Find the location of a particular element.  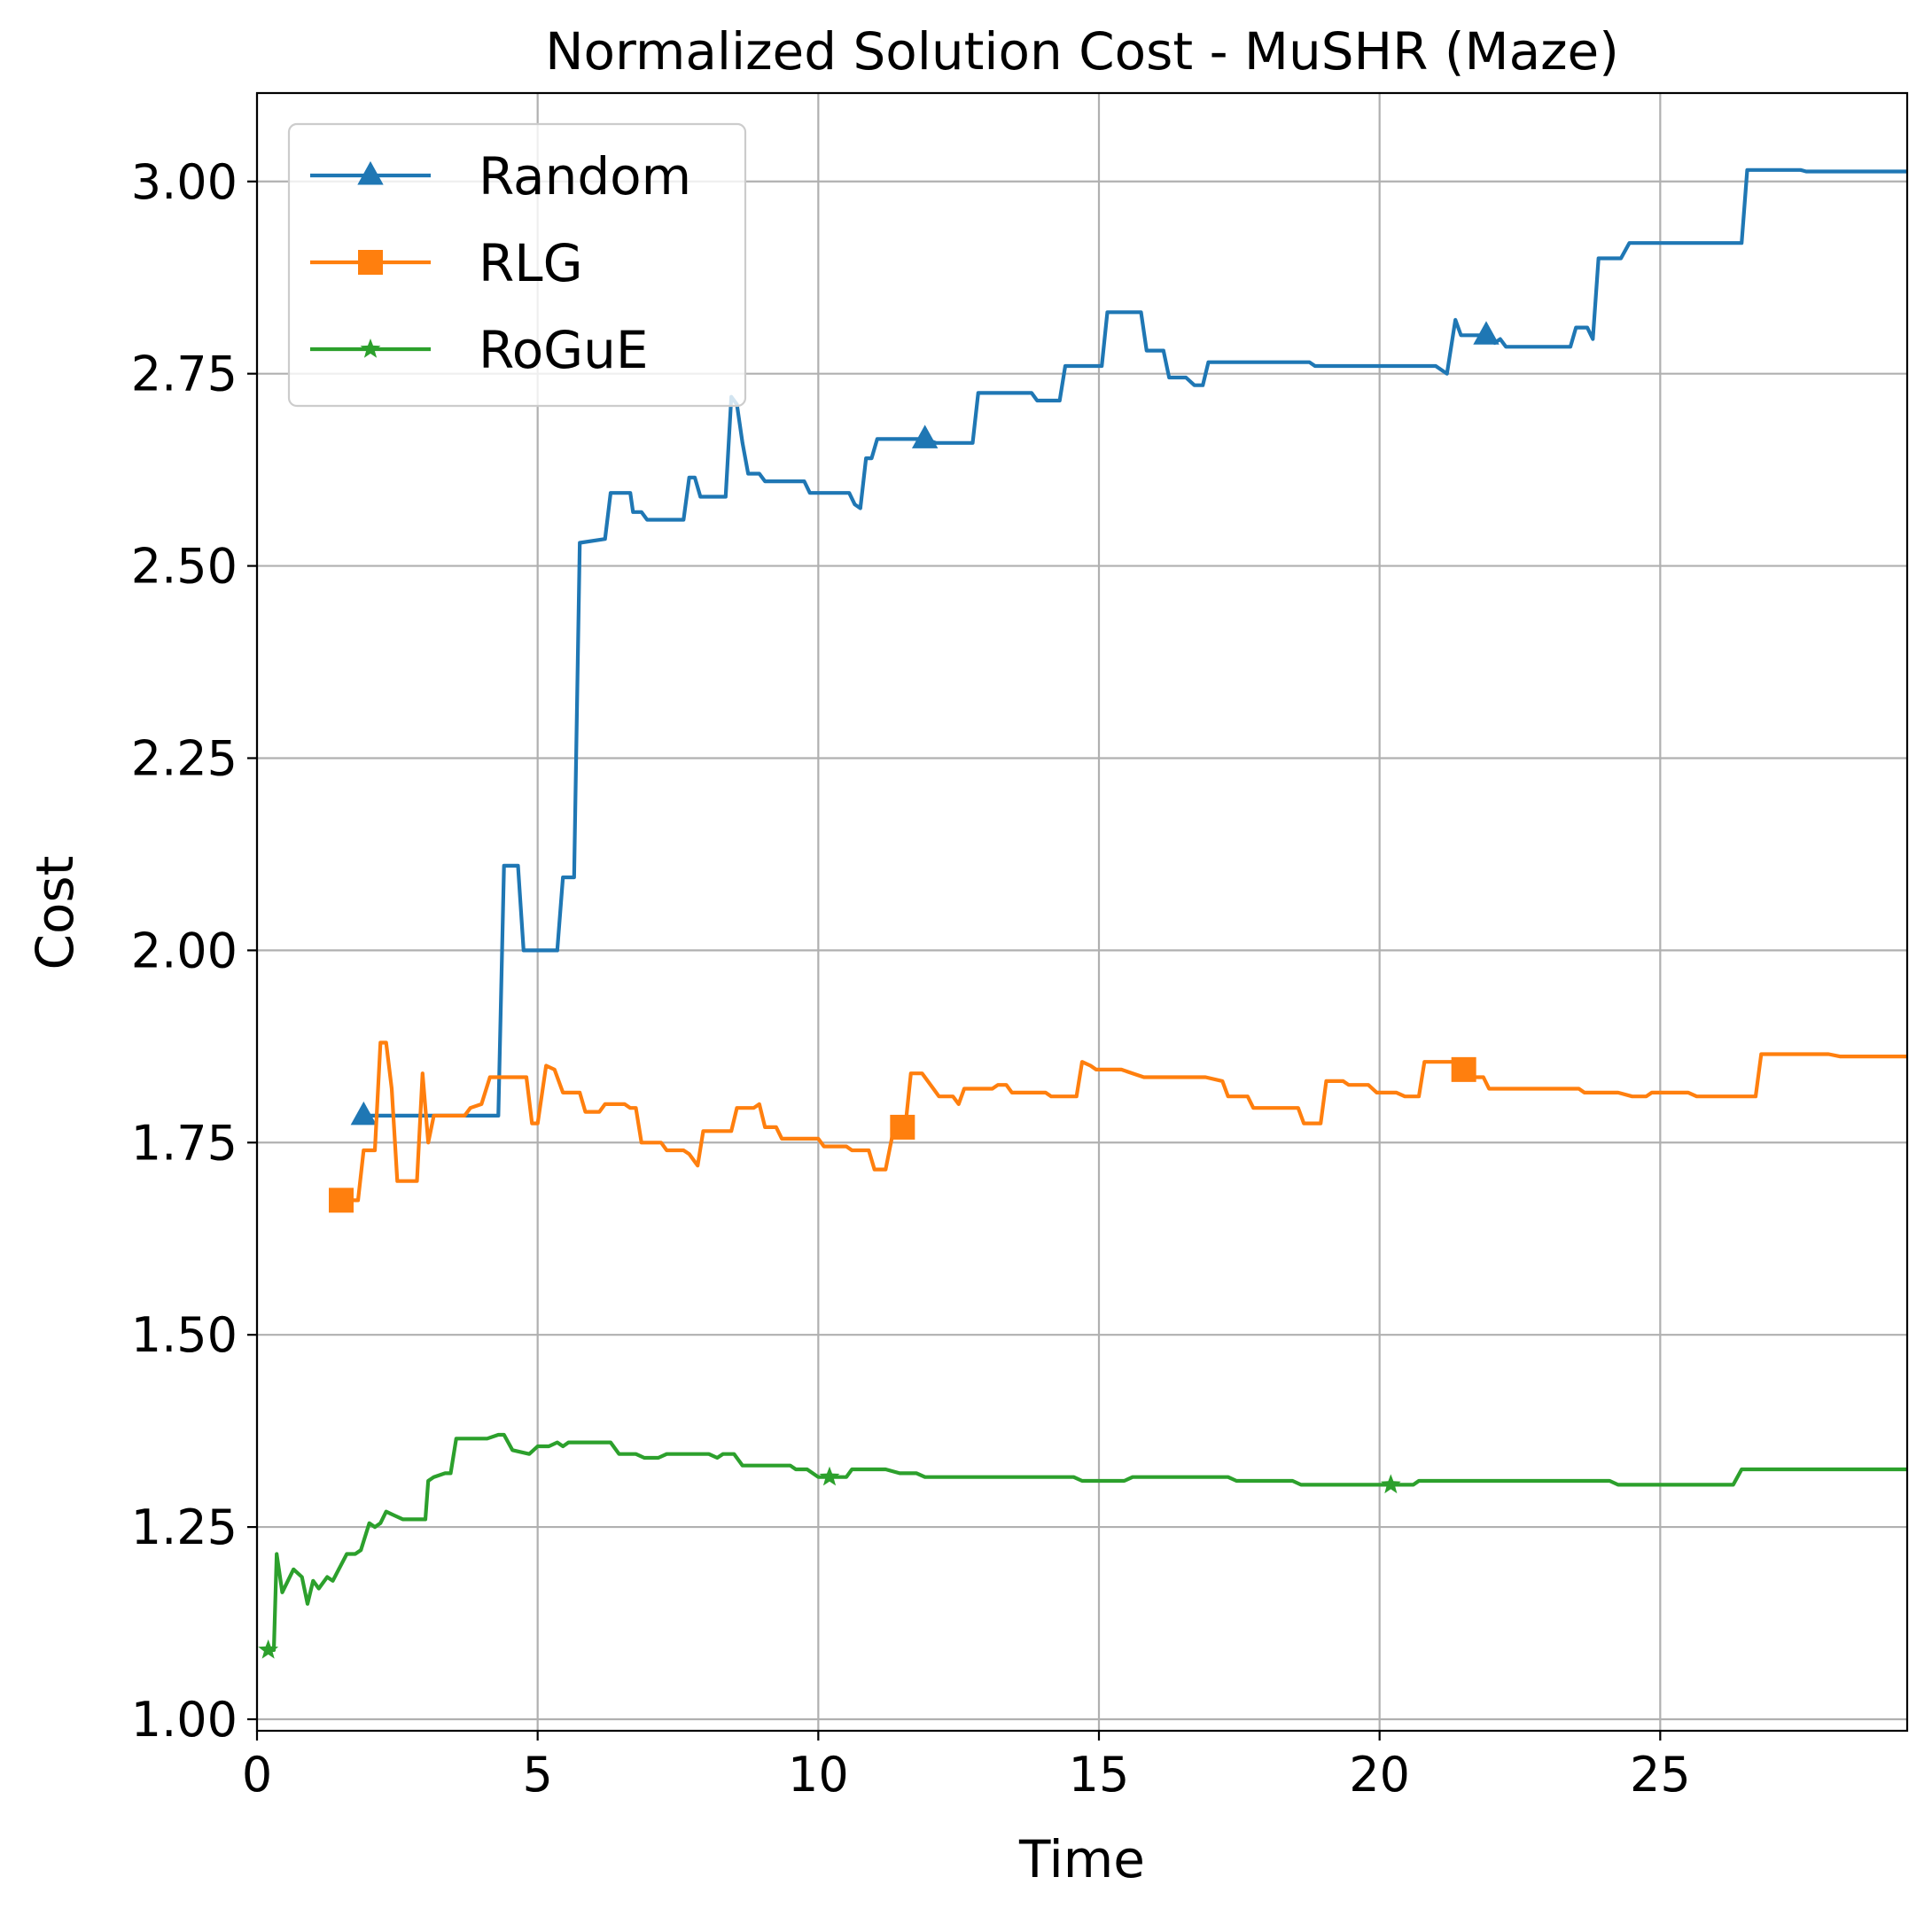

x-tick-label: 10 is located at coordinates (819, 1775).